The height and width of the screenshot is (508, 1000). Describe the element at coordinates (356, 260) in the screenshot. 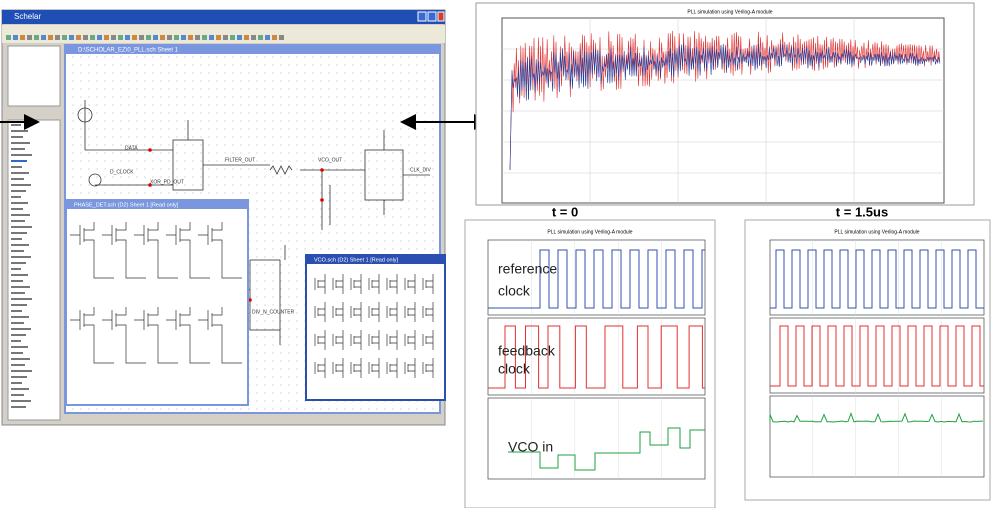

I see `subwindow-title: VCO.sch (D2) Sheet 1 [Read only]` at that location.